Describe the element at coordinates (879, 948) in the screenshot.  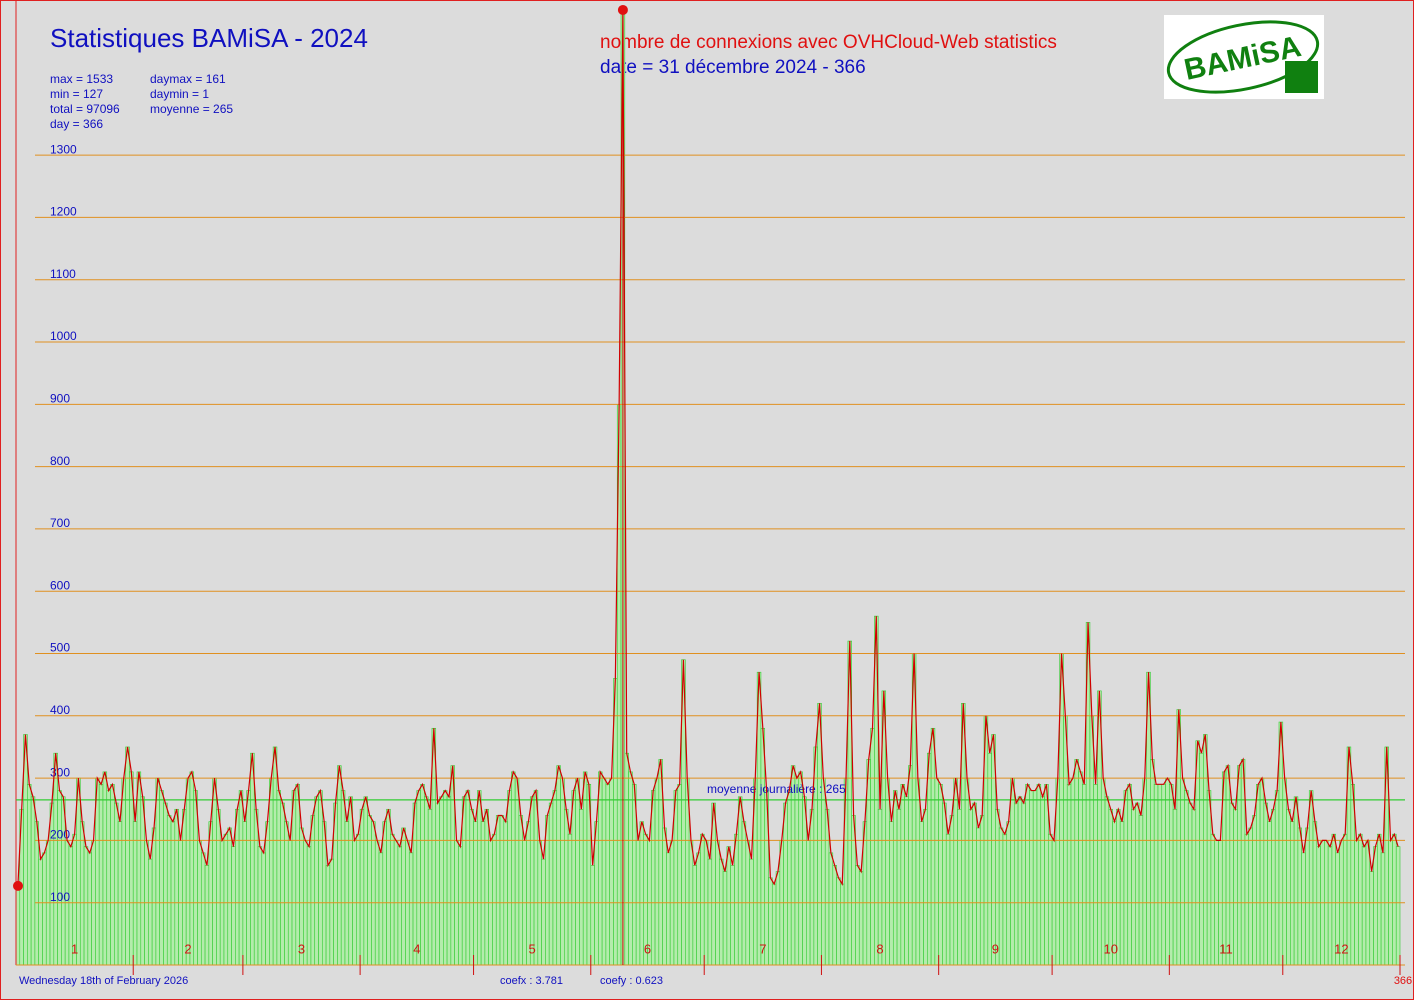
I see `month-label: 8` at that location.